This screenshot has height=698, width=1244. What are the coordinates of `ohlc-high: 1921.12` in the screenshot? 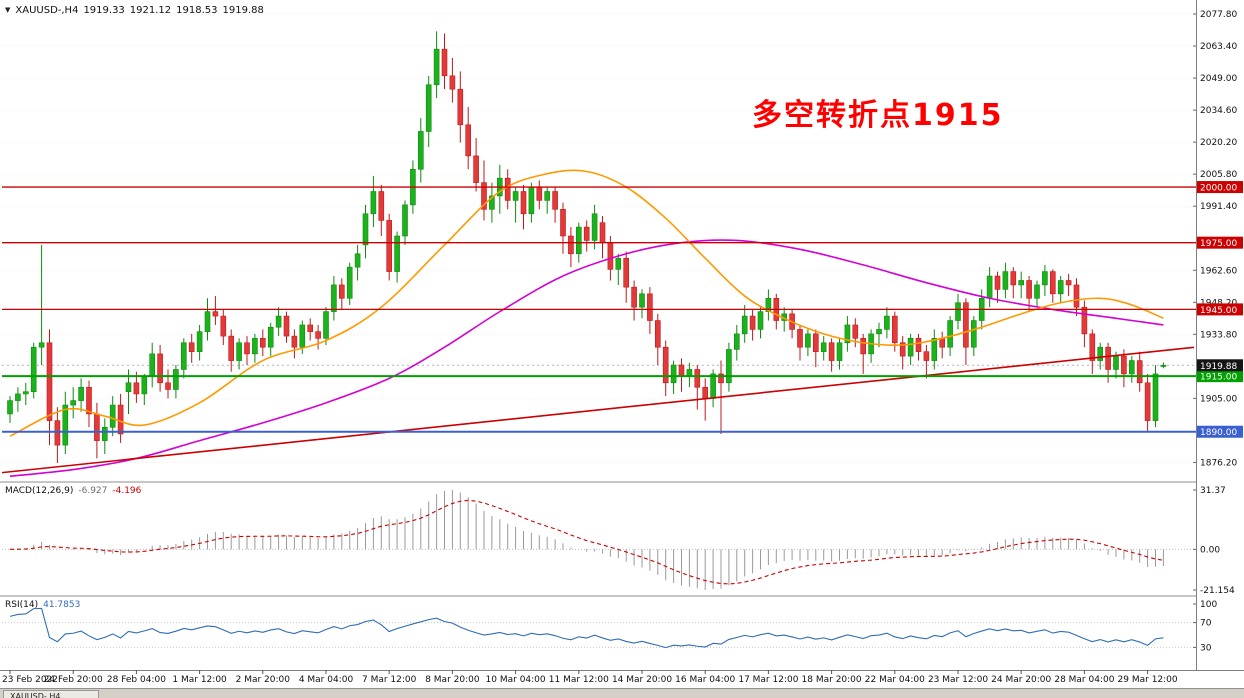 It's located at (150, 10).